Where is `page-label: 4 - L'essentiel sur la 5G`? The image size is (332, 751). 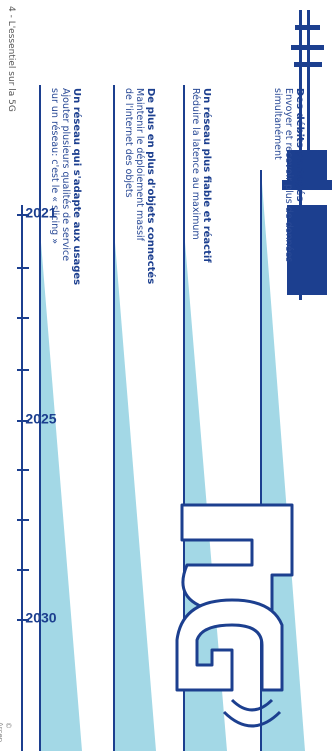 page-label: 4 - L'essentiel sur la 5G is located at coordinates (11, 59).